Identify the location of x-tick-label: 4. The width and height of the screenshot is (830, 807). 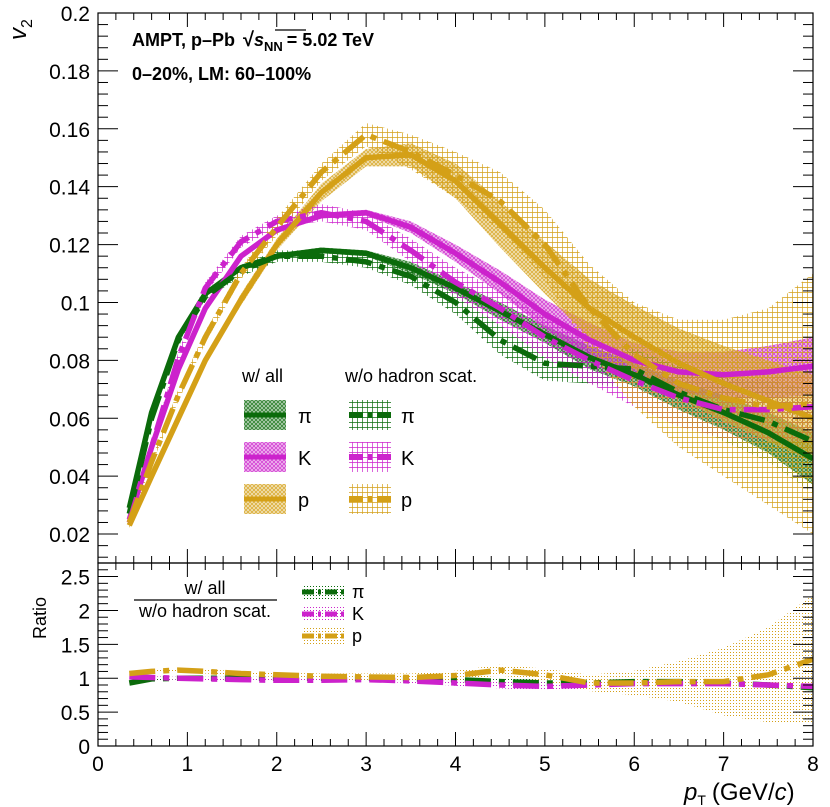
(456, 764).